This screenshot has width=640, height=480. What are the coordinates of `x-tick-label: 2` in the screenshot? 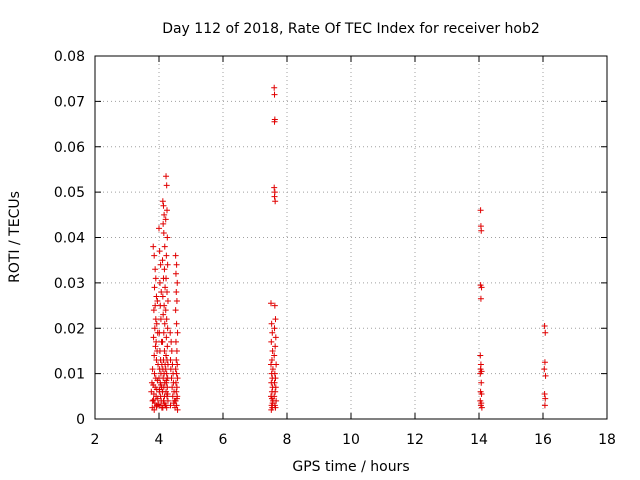 It's located at (95, 440).